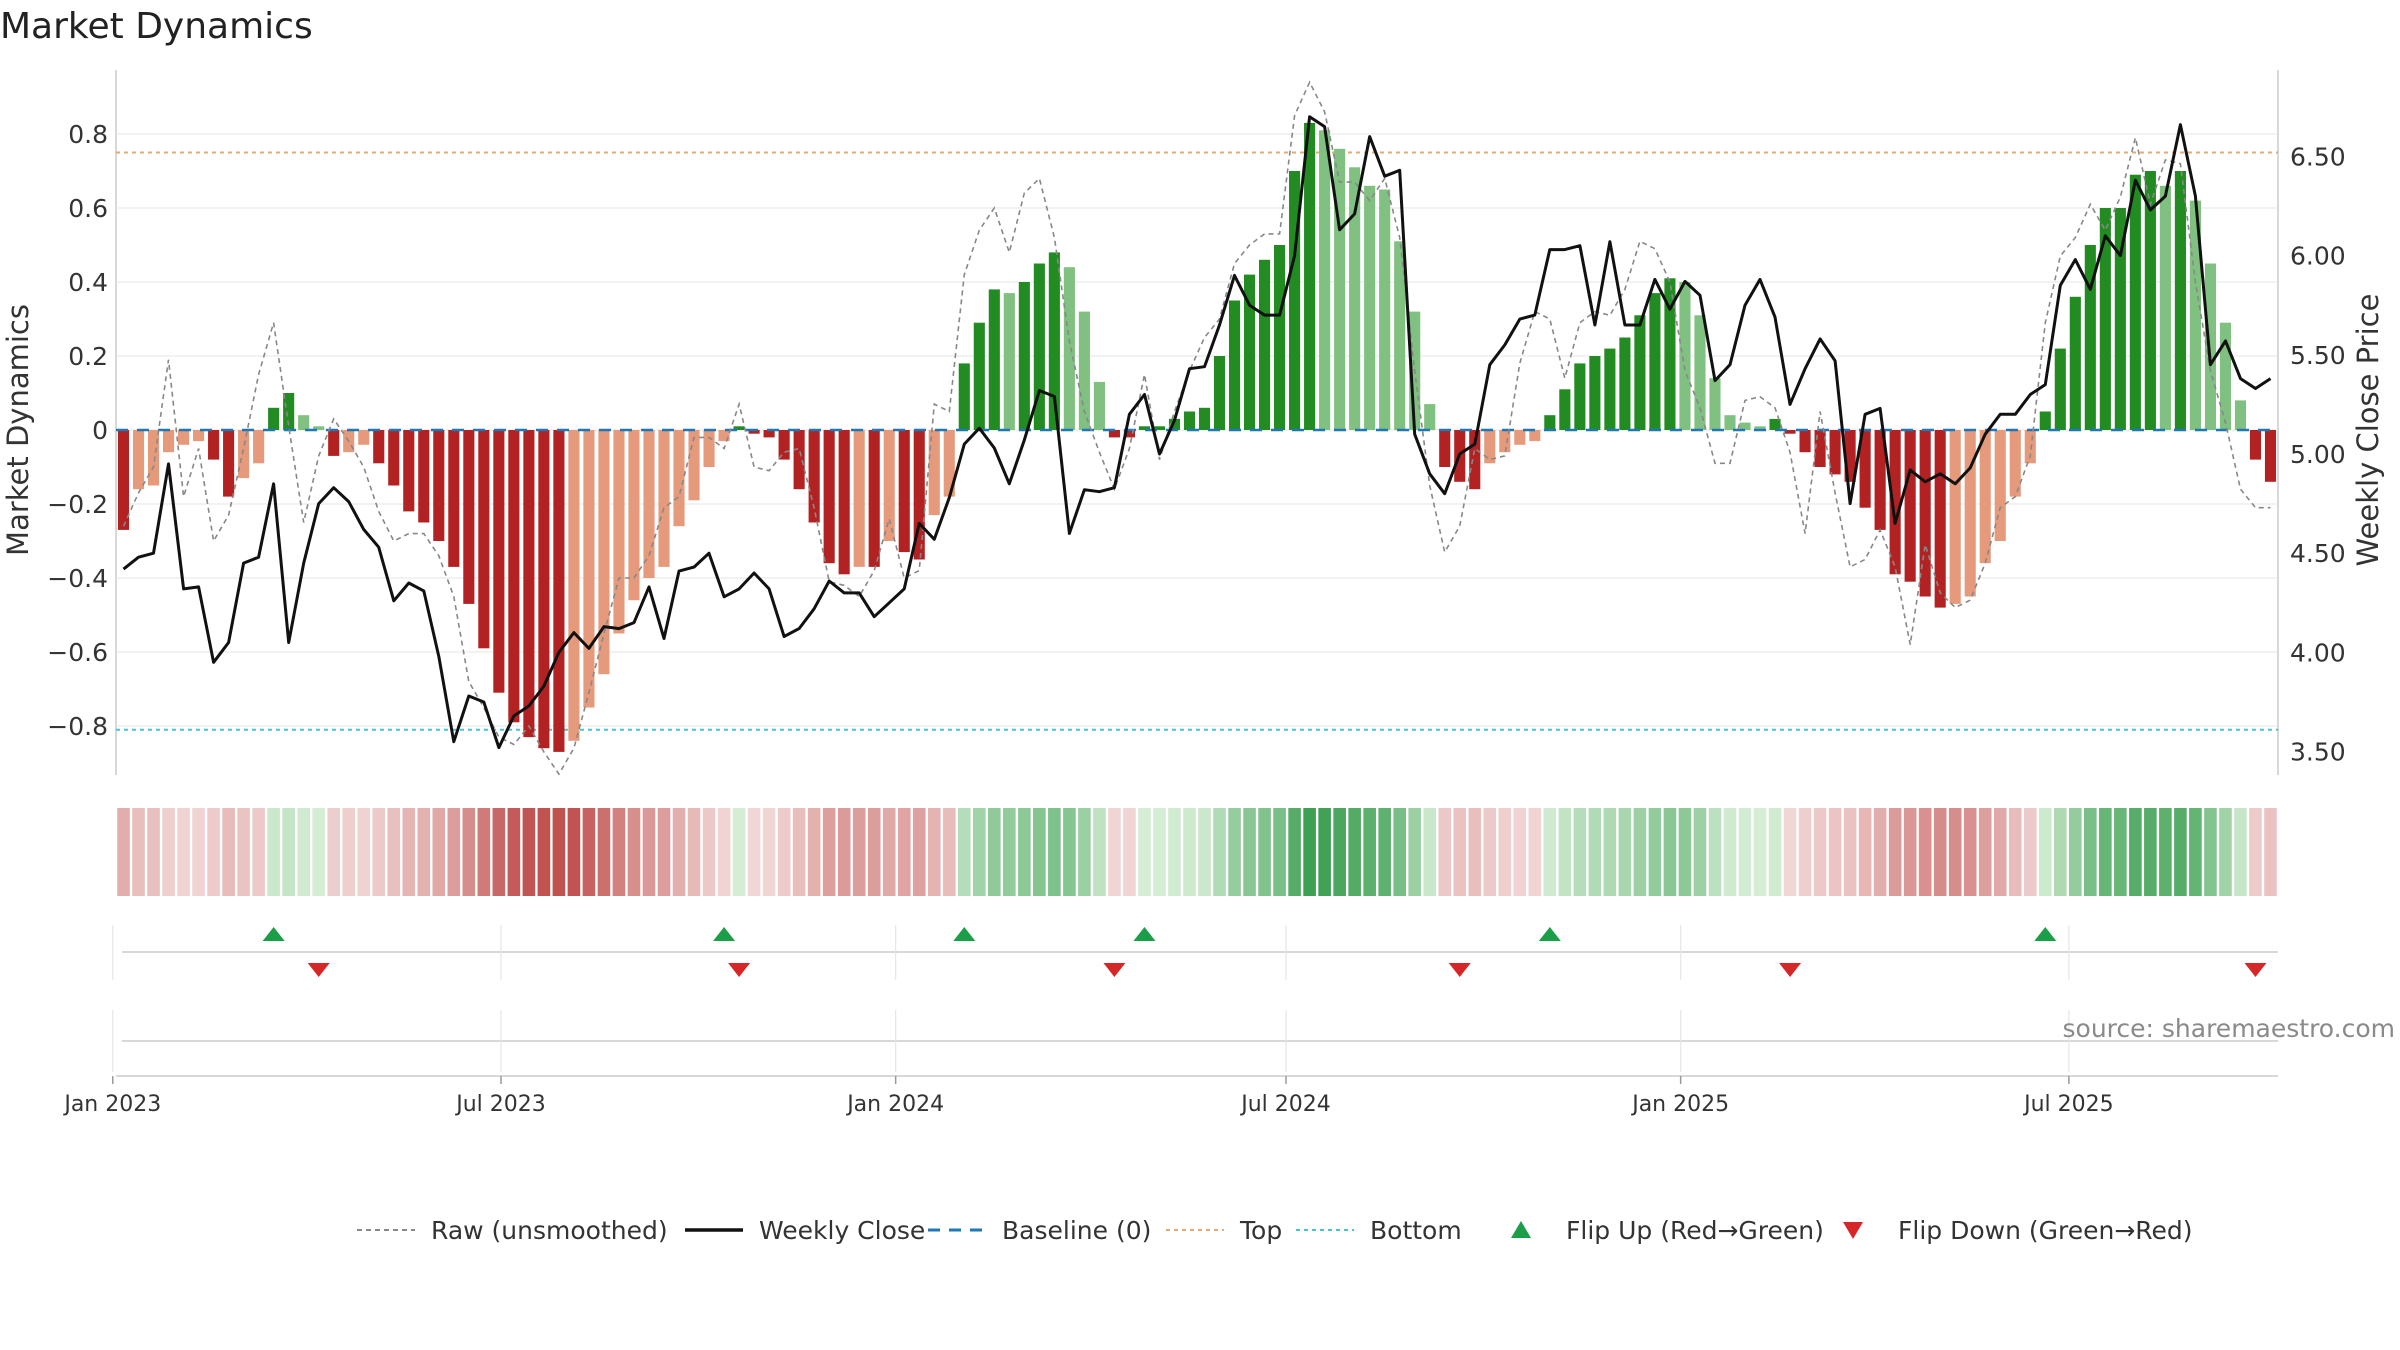 This screenshot has width=2400, height=1350. I want to click on legend-item-close: Weekly Close, so click(804, 1230).